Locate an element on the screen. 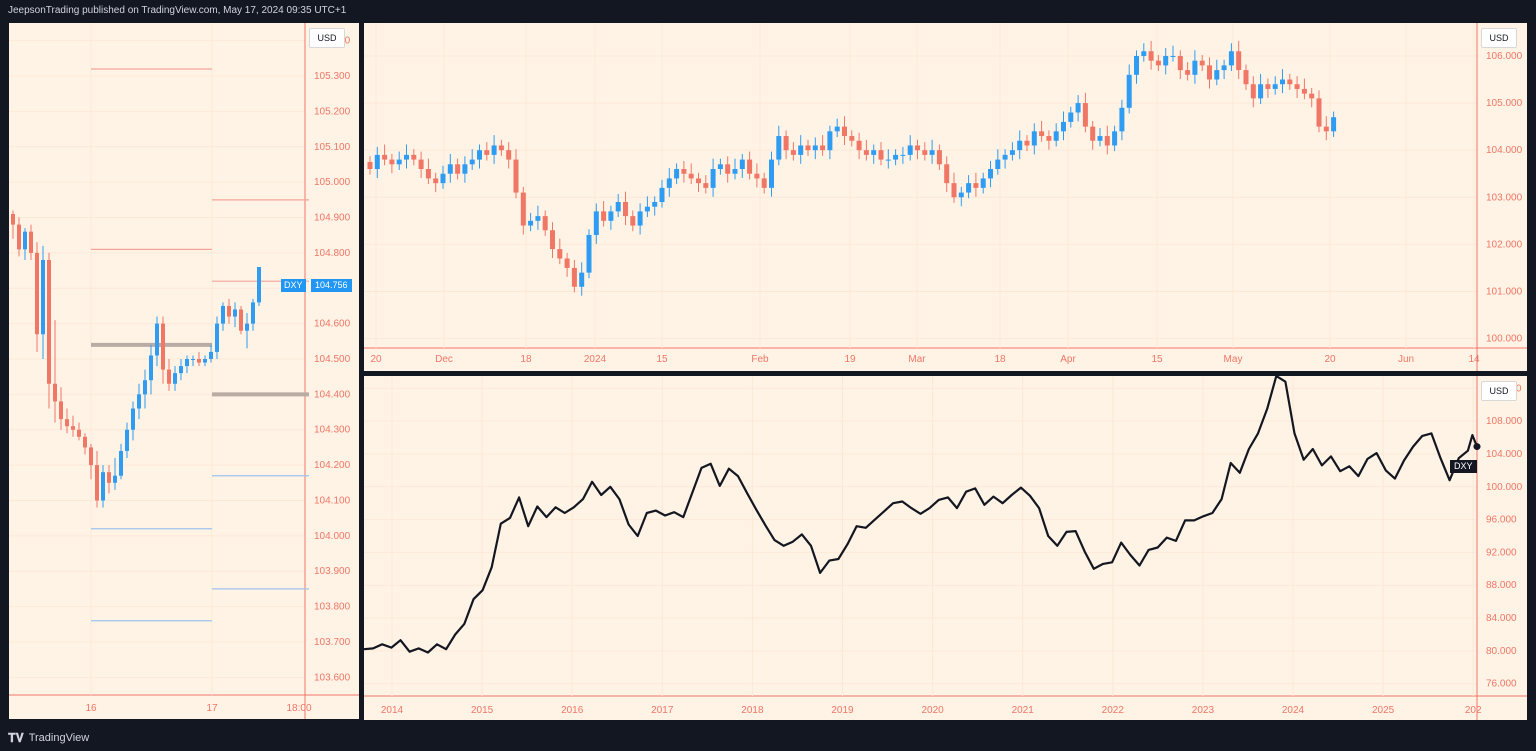 Image resolution: width=1536 pixels, height=751 pixels. x-tick-label: 2014 is located at coordinates (392, 710).